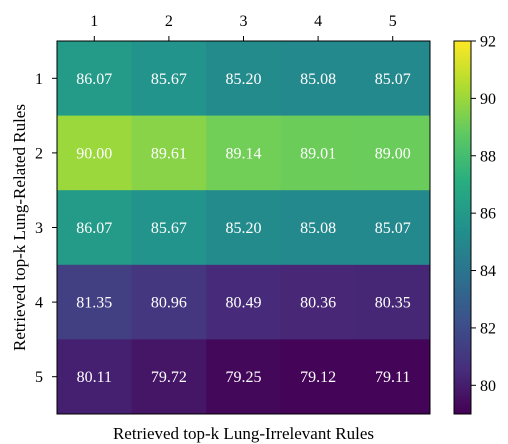 This screenshot has height=444, width=508. I want to click on colorbar-tick-label-84: 84, so click(488, 271).